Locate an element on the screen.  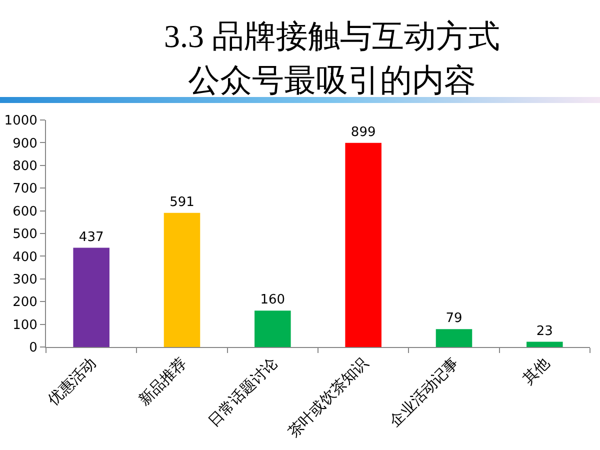
y-tick-label: 0 is located at coordinates (33, 348).